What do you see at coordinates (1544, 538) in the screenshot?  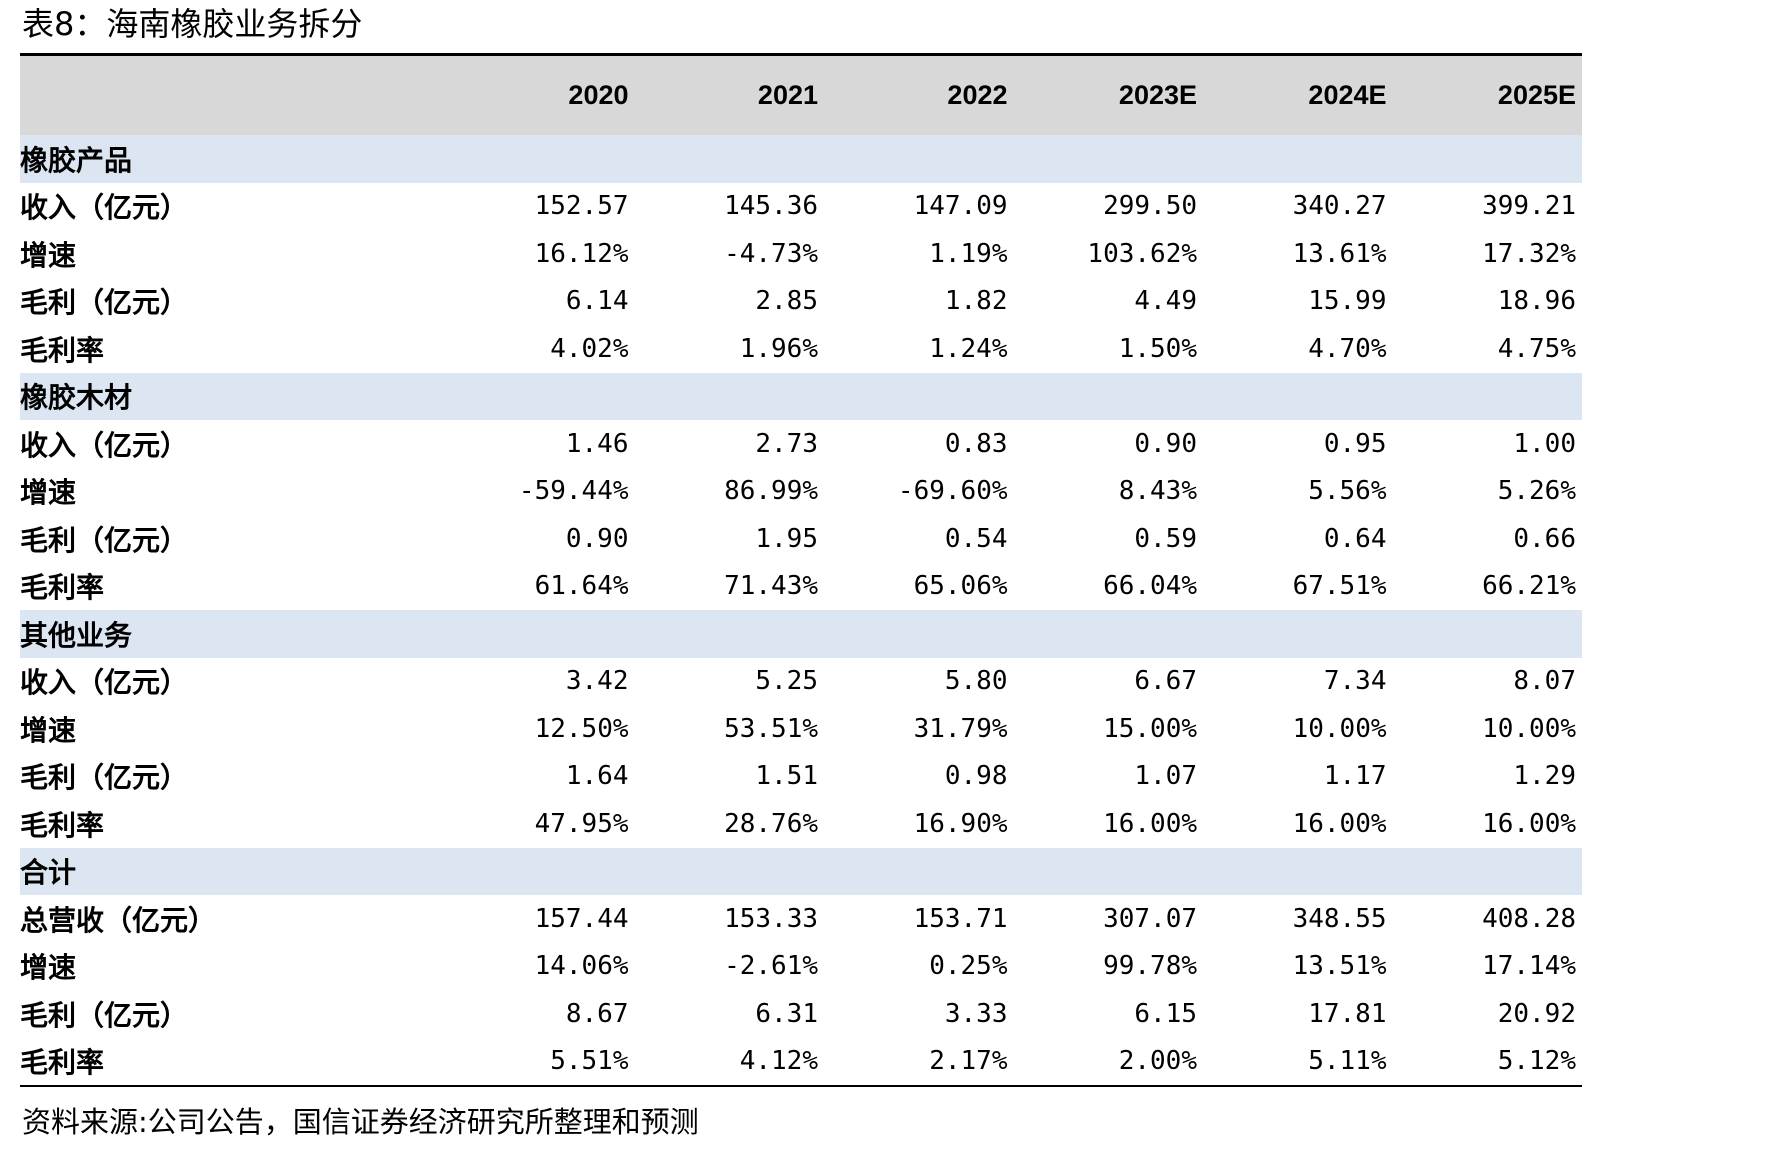 I see `value-cell: 0.66` at bounding box center [1544, 538].